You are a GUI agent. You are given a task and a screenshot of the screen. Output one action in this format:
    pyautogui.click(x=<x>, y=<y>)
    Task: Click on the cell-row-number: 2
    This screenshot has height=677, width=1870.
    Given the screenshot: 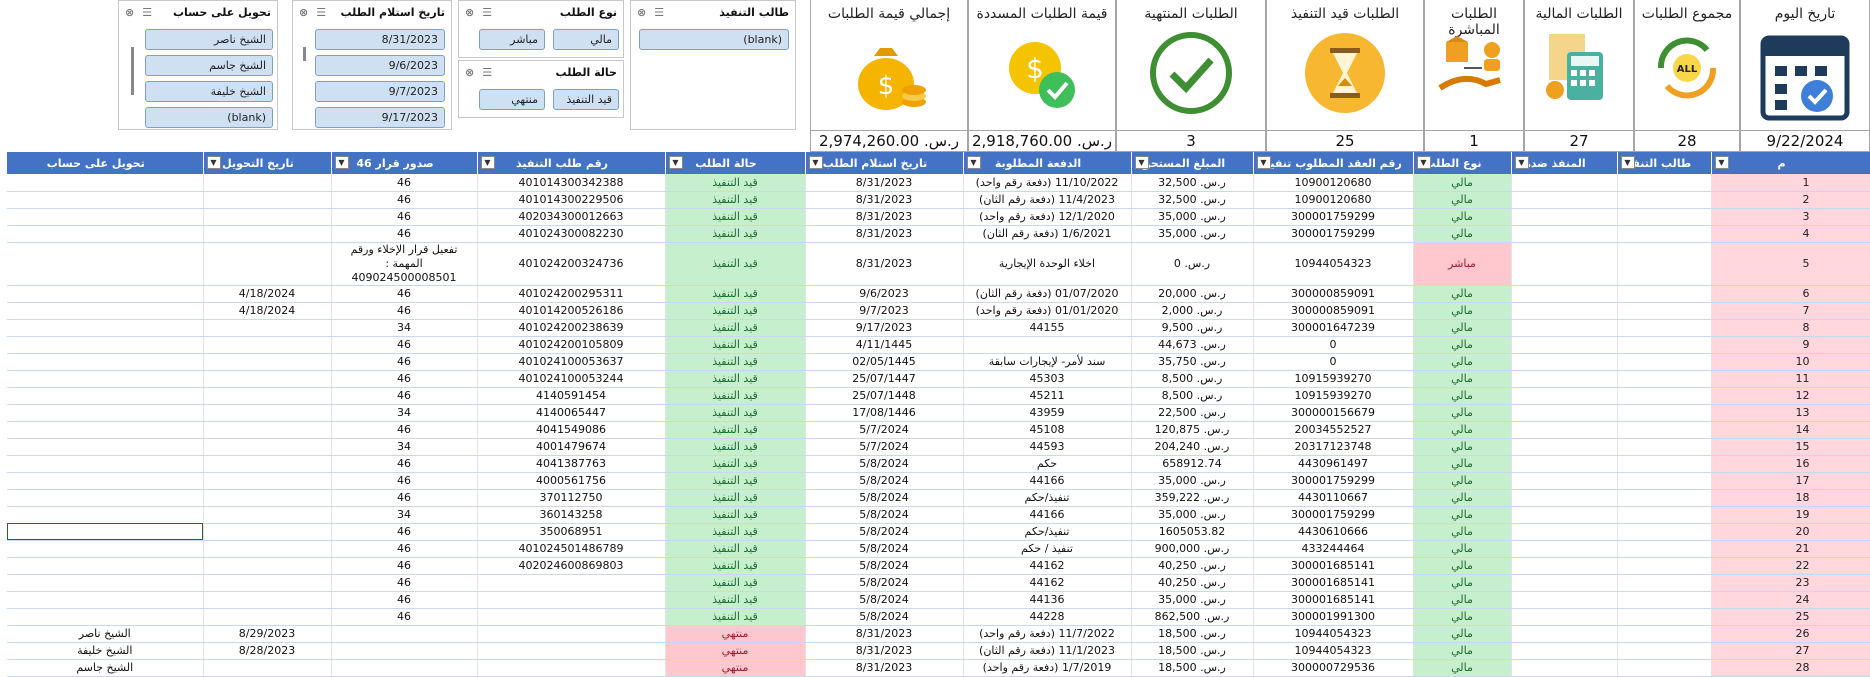 What is the action you would take?
    pyautogui.click(x=1790, y=200)
    